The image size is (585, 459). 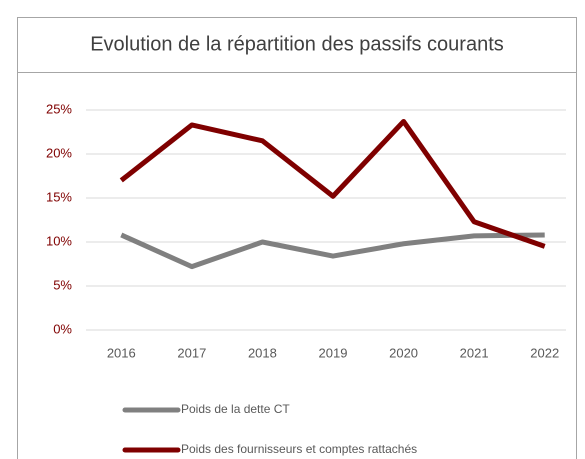 What do you see at coordinates (333, 352) in the screenshot?
I see `x-tick-label: 2019` at bounding box center [333, 352].